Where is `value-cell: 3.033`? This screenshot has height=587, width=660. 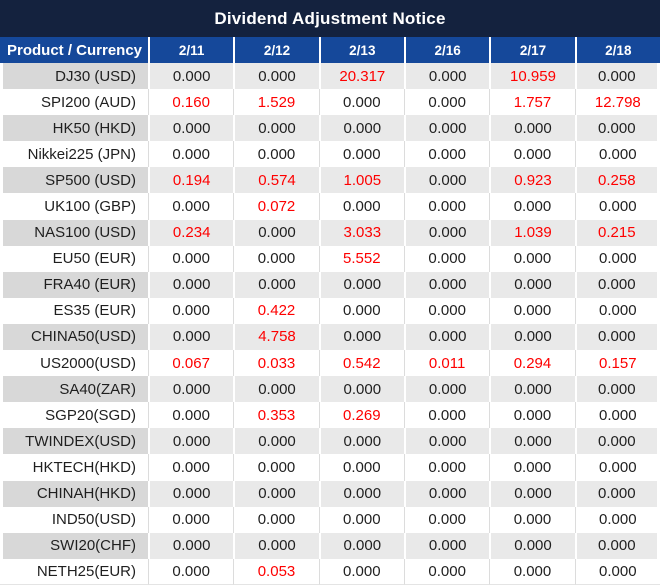
value-cell: 3.033 is located at coordinates (361, 232).